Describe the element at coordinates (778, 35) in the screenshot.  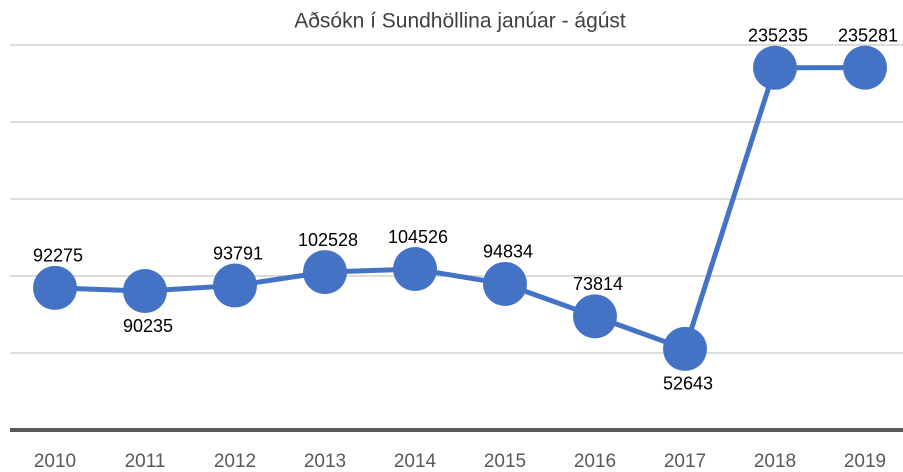
I see `data-label: 235235` at that location.